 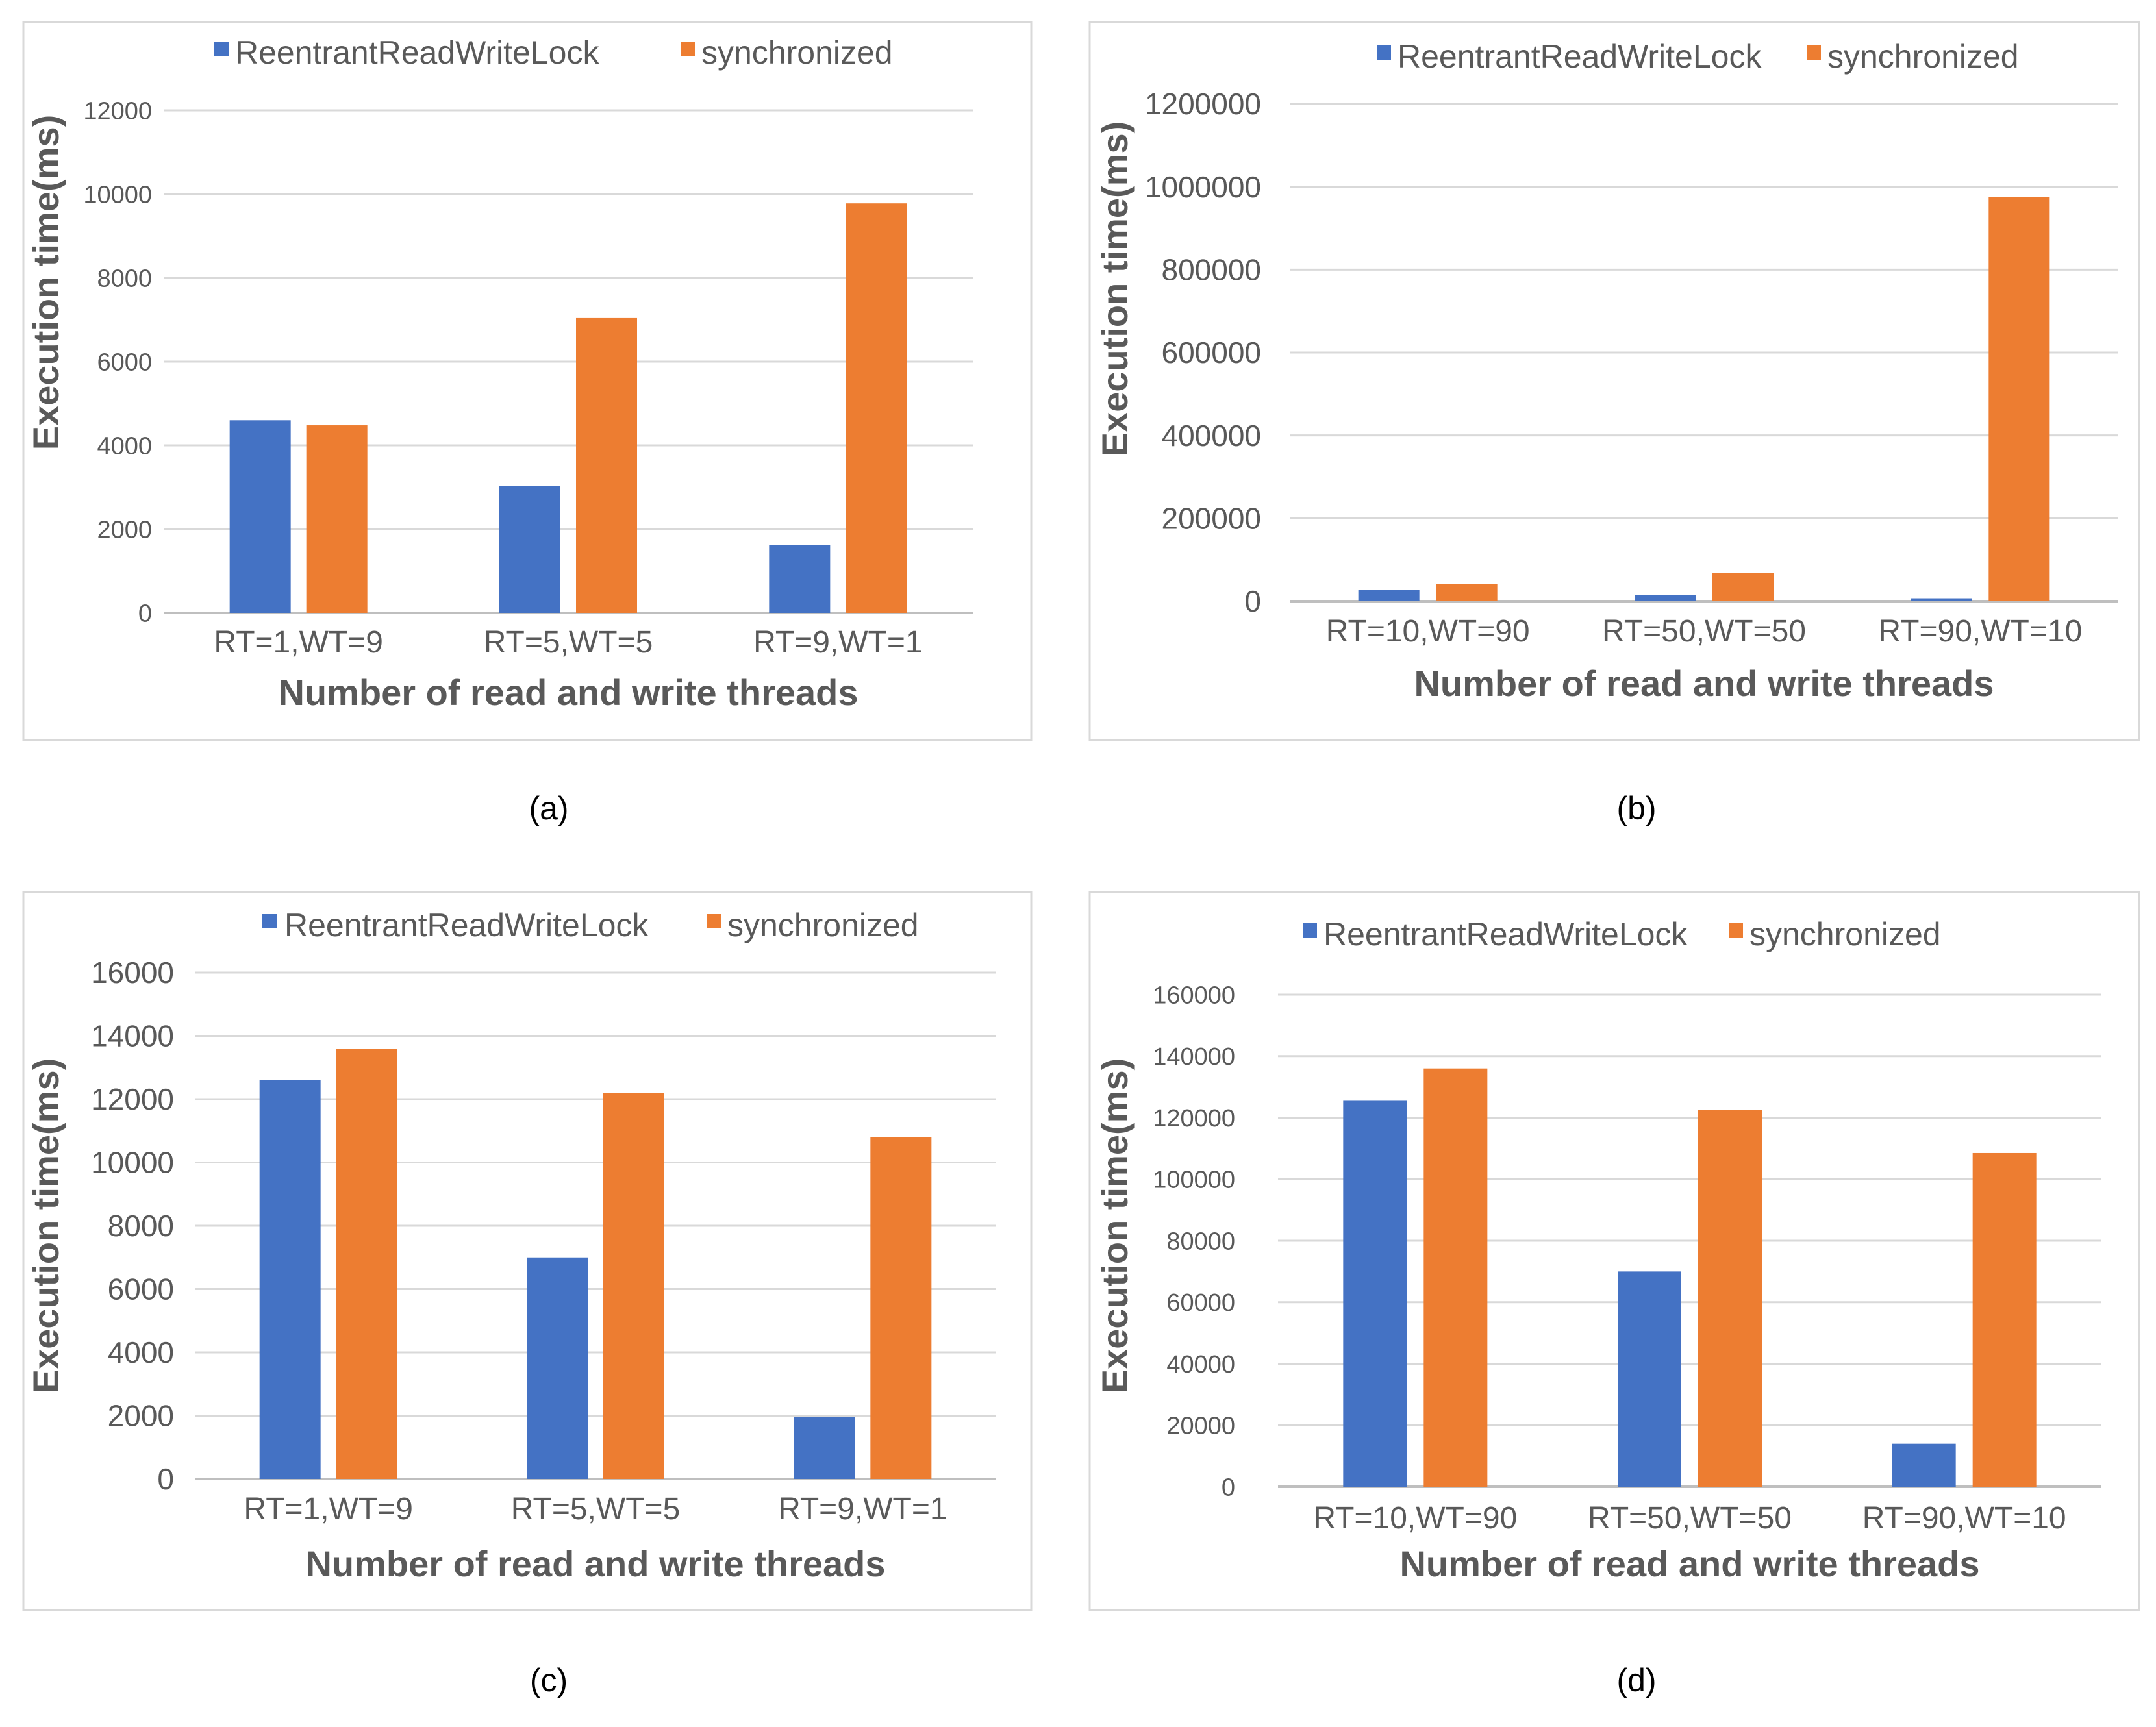 I want to click on y-tick-label: 400000, so click(x=1212, y=436).